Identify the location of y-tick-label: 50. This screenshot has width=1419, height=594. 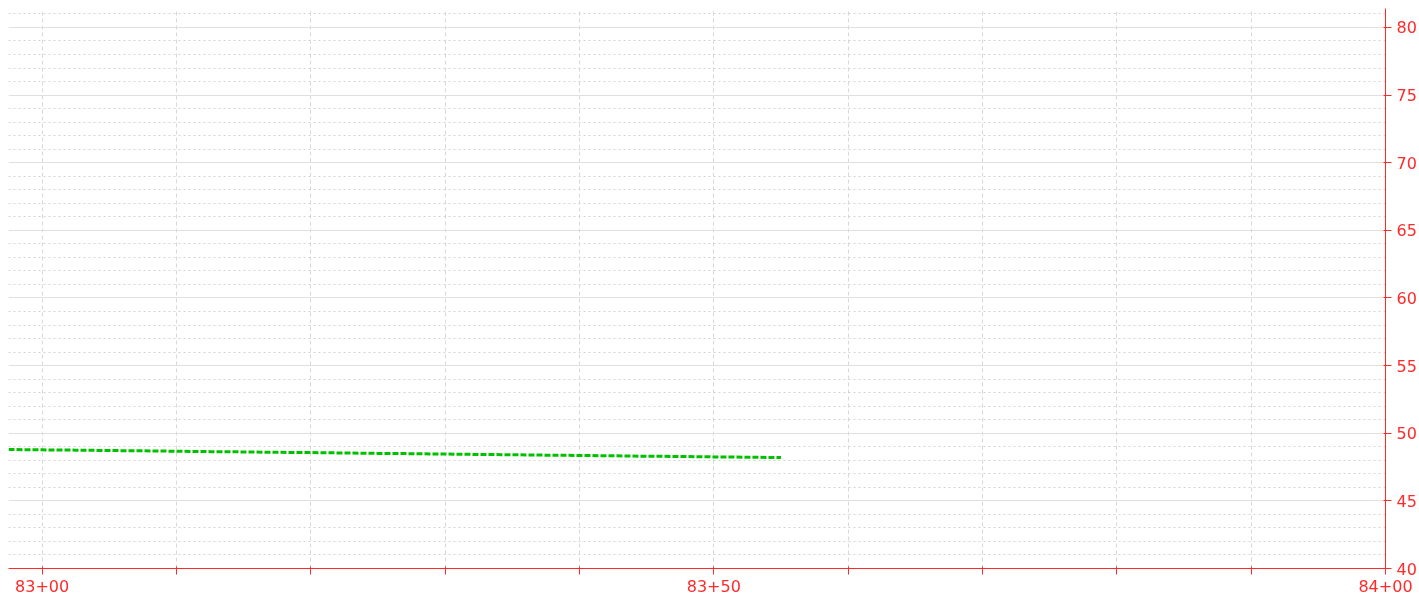
(1406, 434).